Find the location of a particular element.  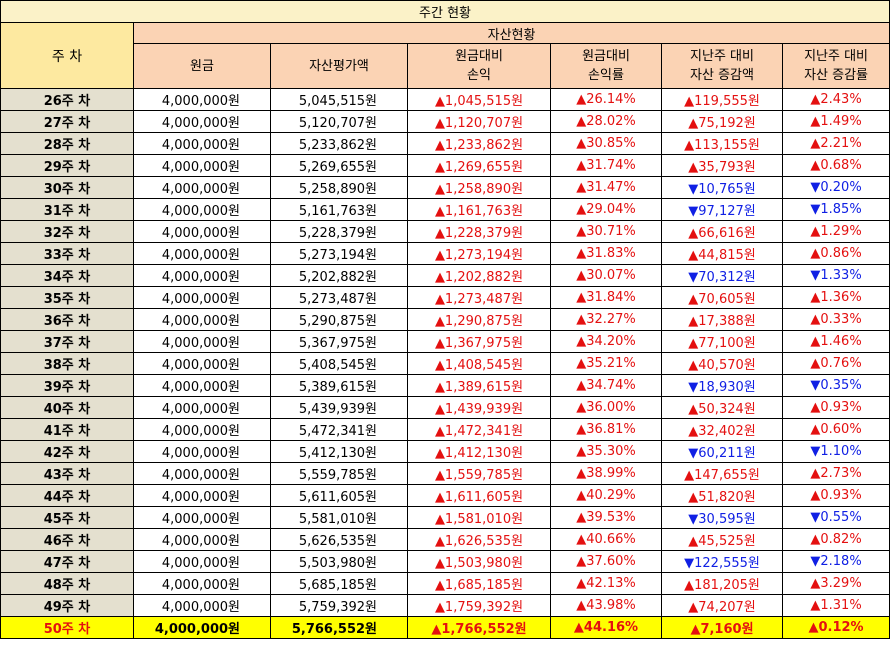

column-header-line1: 원금 is located at coordinates (202, 66).